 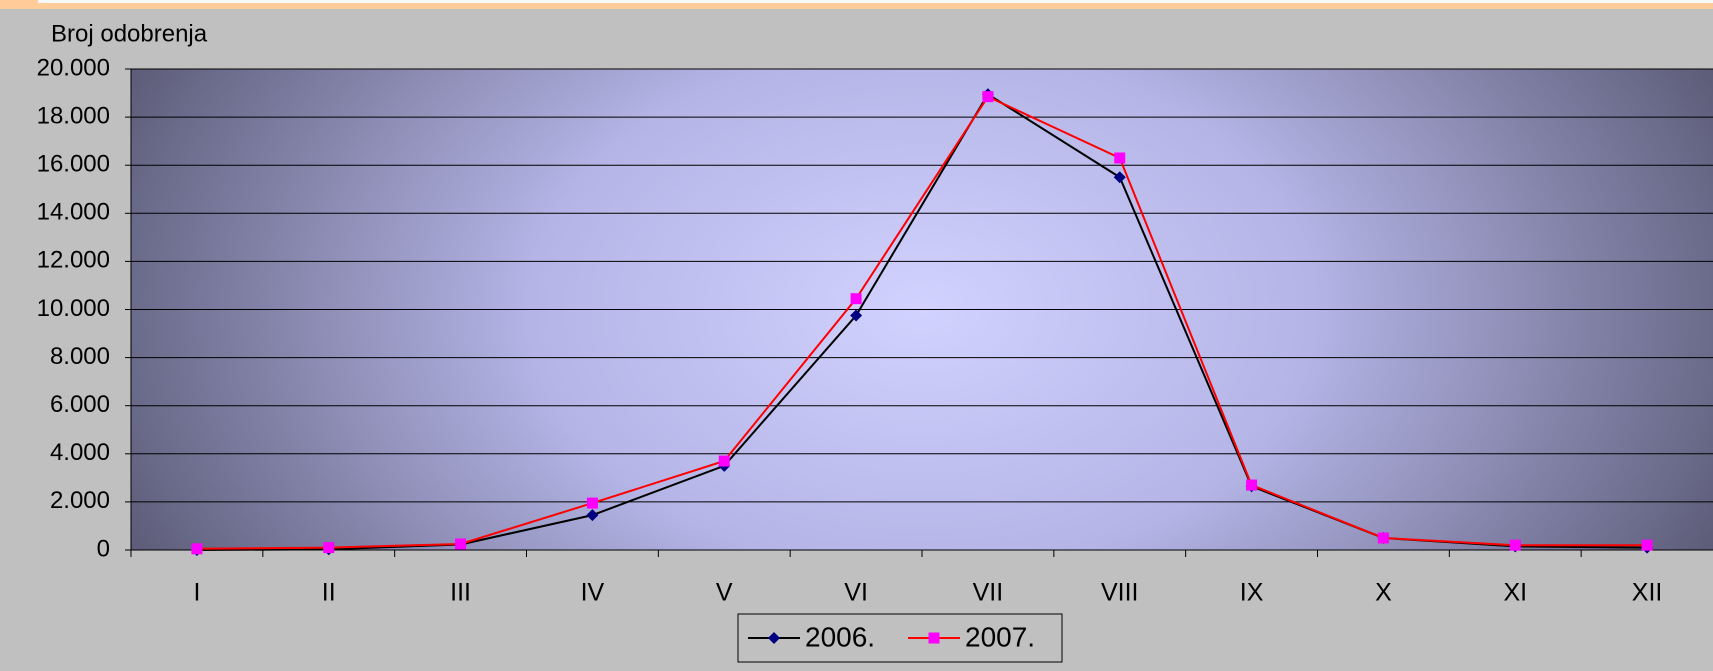 I want to click on x-tick-label: I, so click(x=196, y=593).